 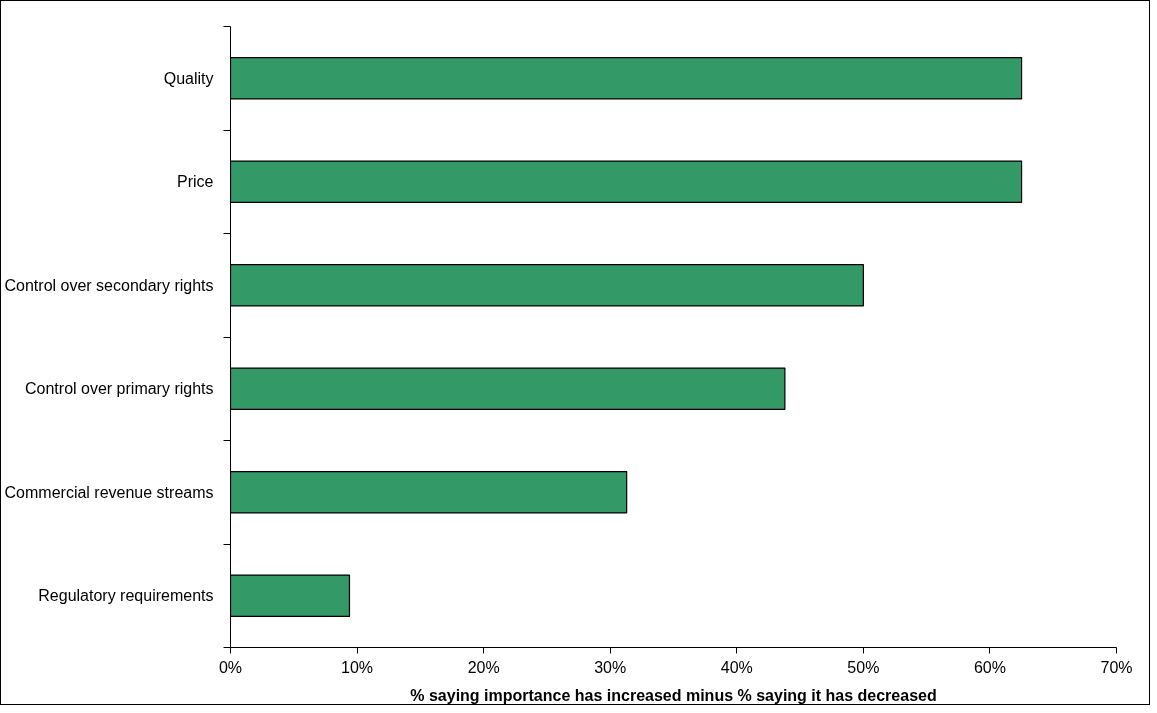 I want to click on y-tick-label: Commercial revenue streams, so click(x=109, y=492).